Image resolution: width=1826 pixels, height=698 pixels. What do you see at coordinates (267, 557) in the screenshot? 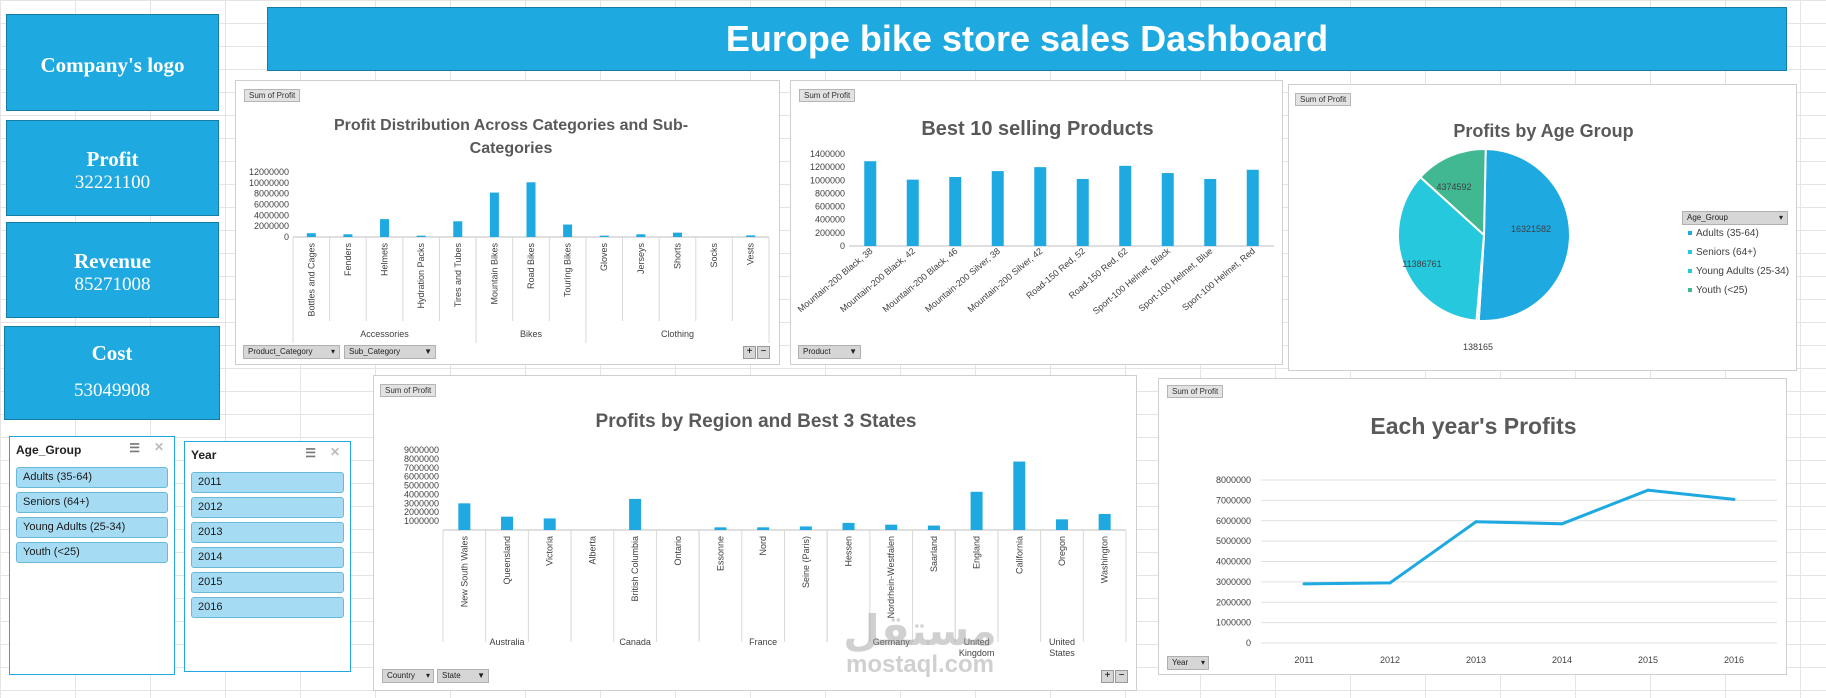
I see `slicer-item-2014: 2014` at bounding box center [267, 557].